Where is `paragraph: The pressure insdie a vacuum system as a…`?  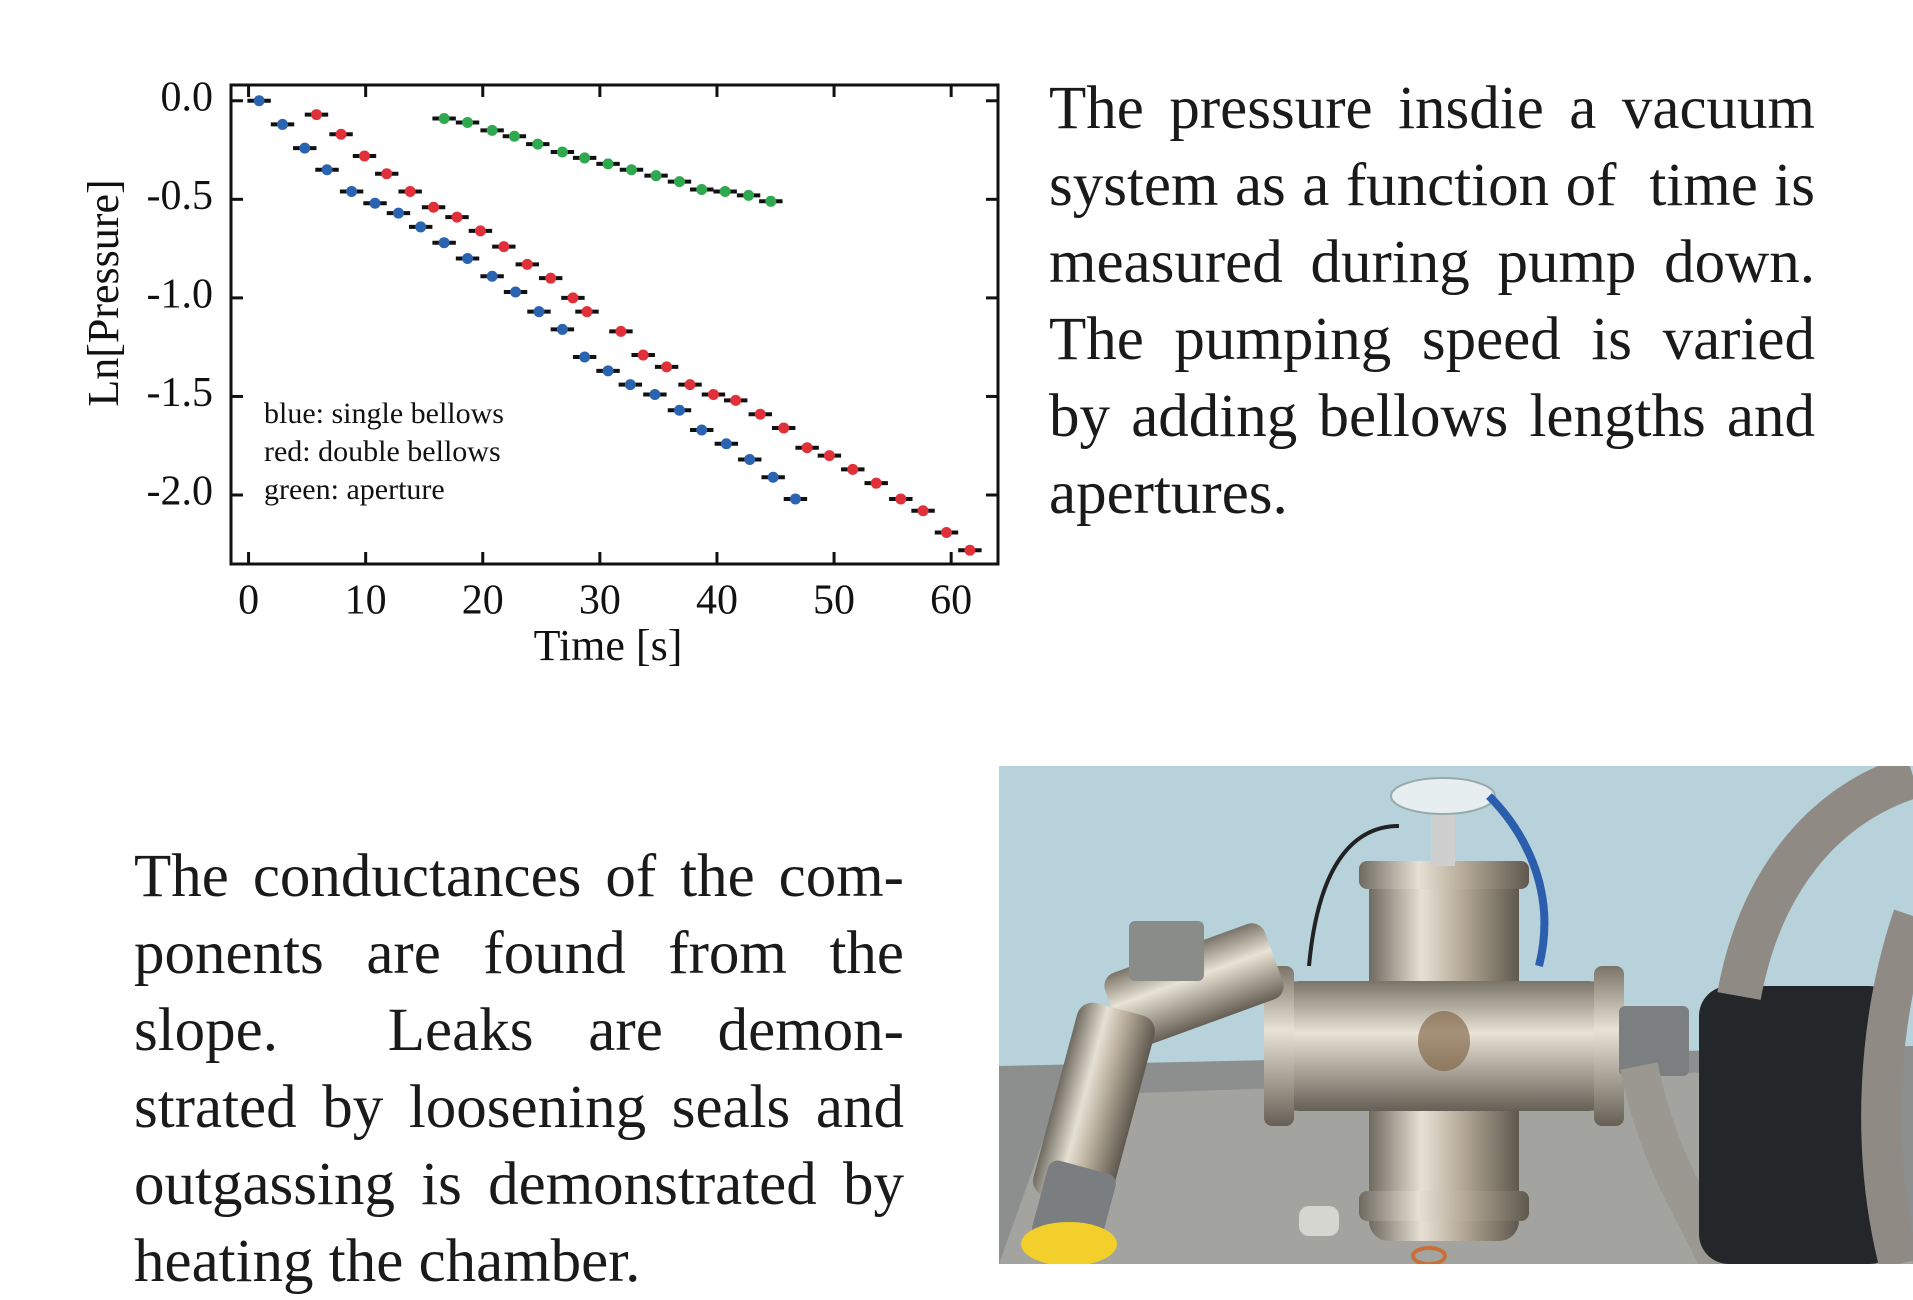 paragraph: The pressure insdie a vacuum system as a… is located at coordinates (1447, 301).